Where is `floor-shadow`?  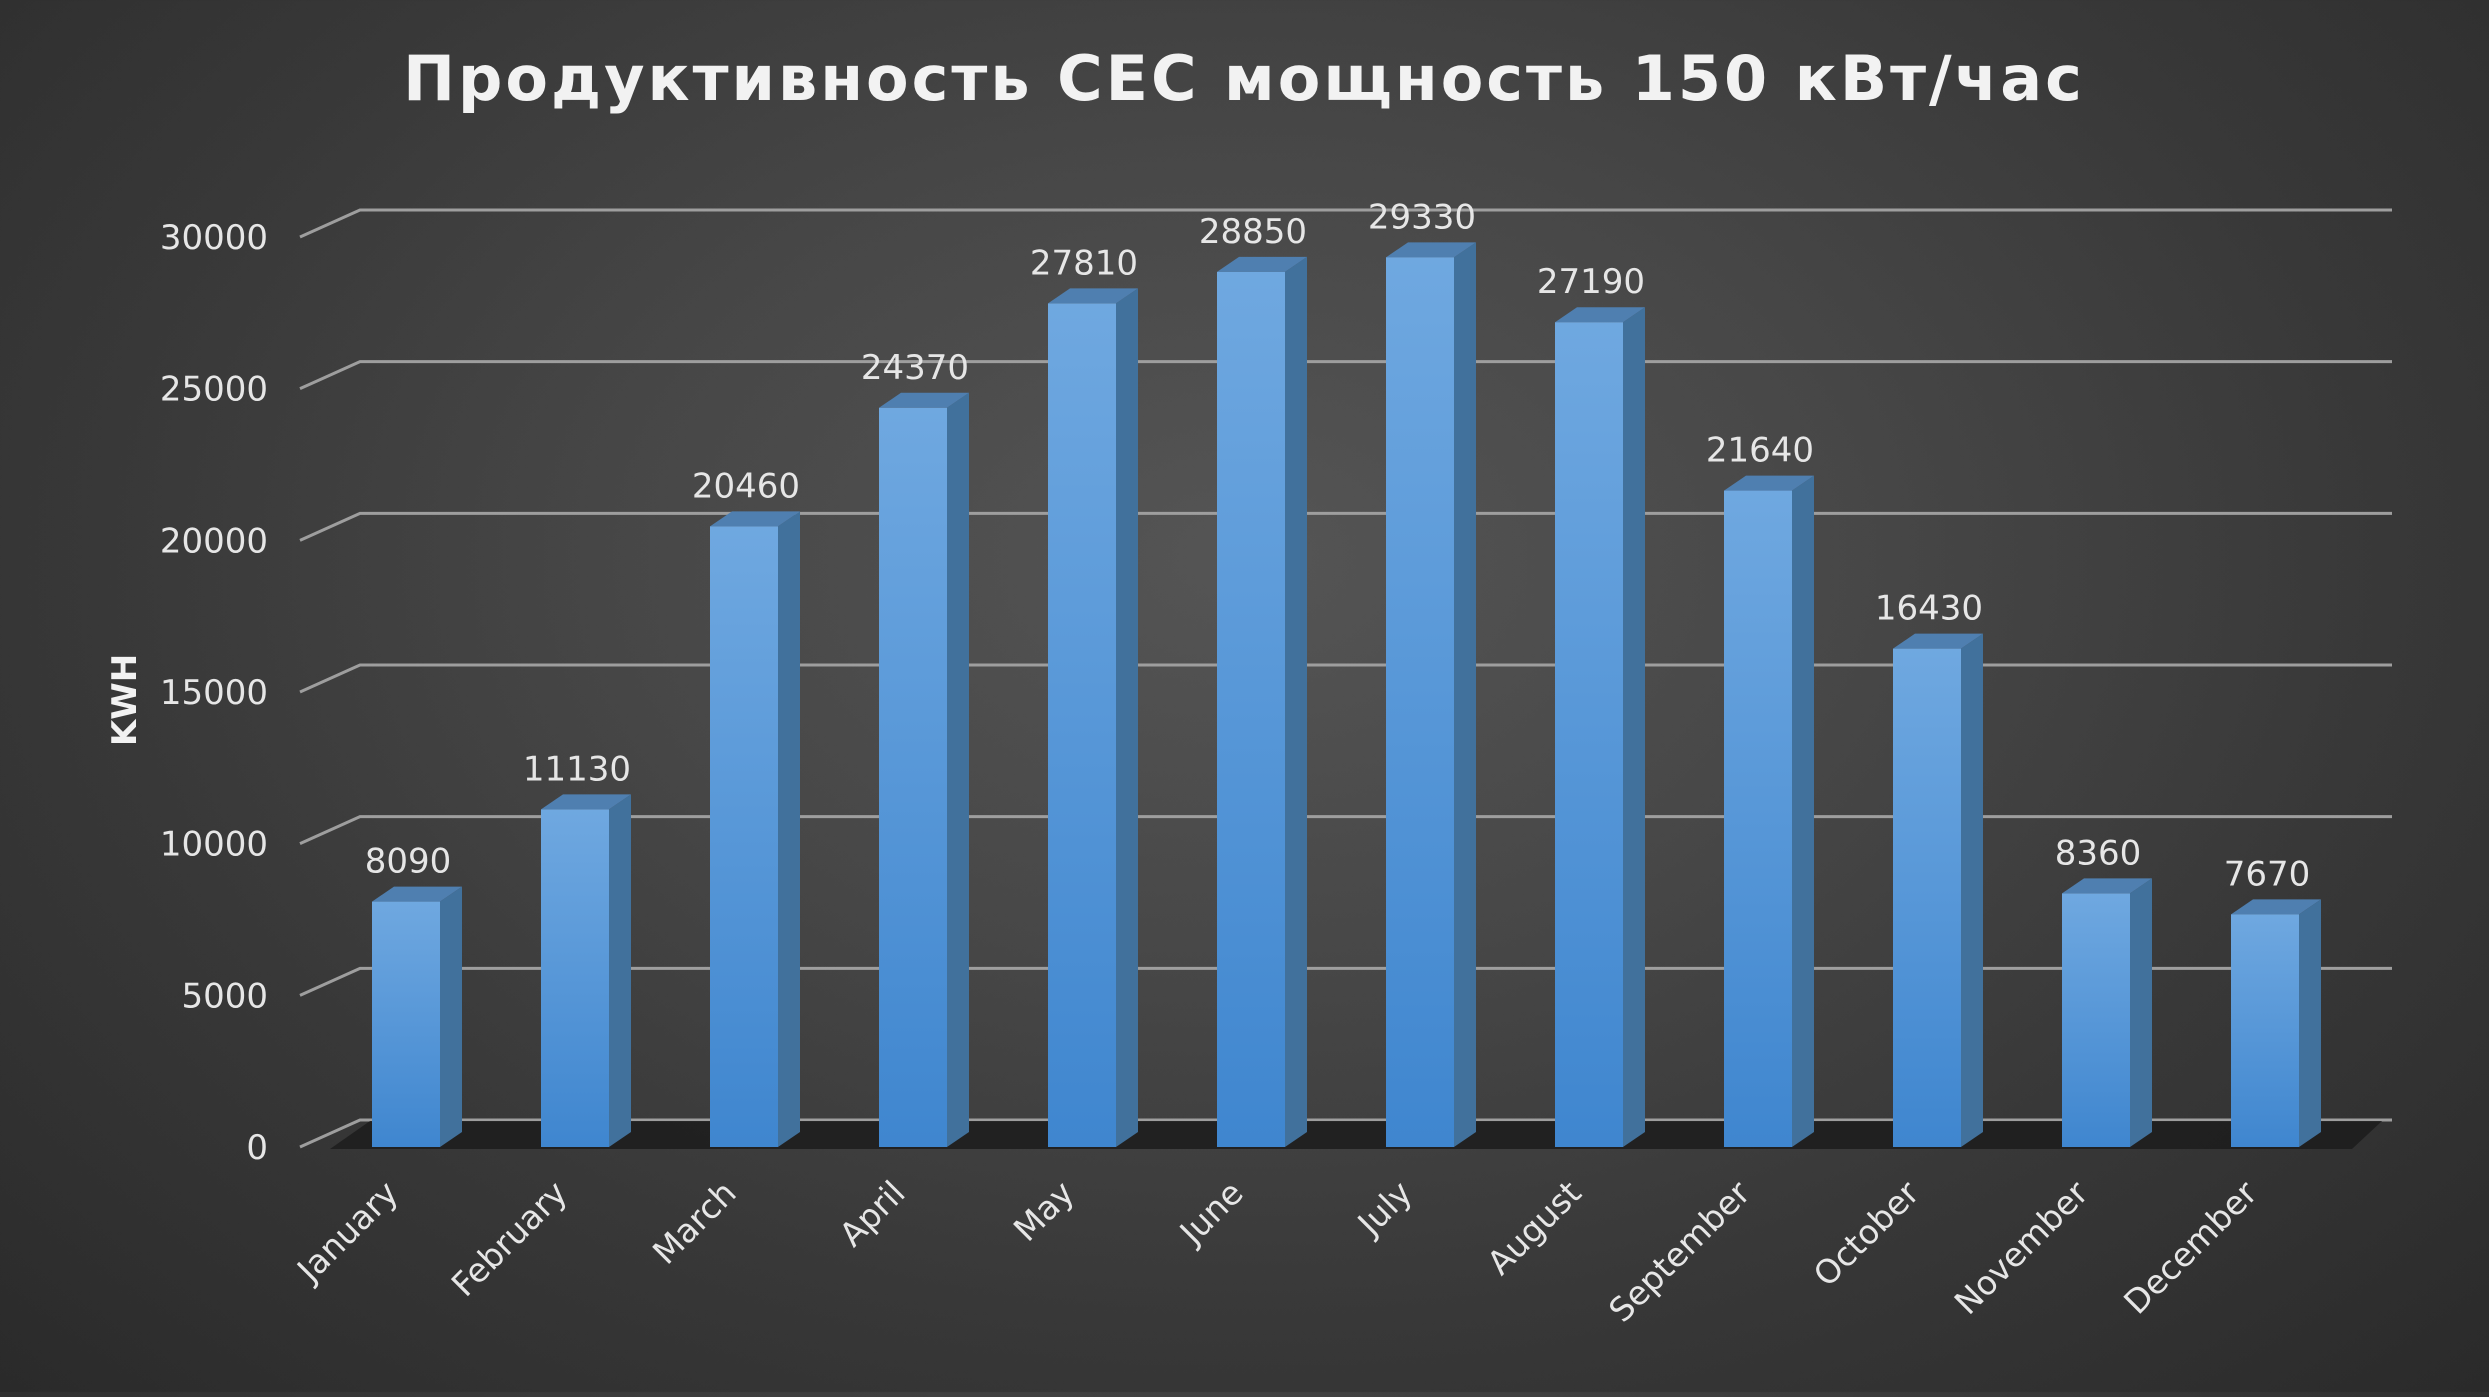 floor-shadow is located at coordinates (1356, 1135).